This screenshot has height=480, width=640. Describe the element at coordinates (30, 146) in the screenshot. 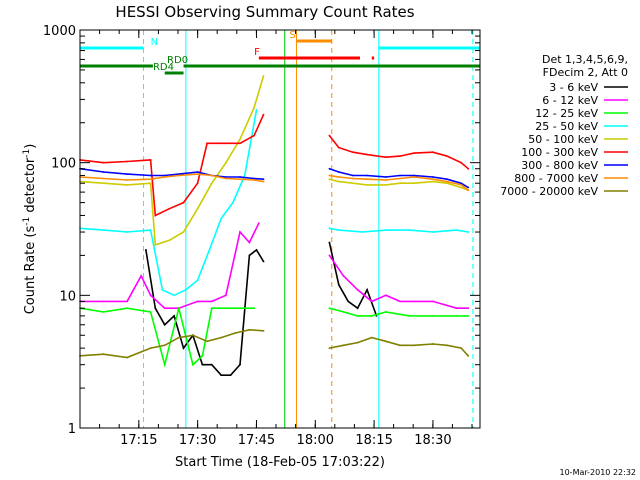

I see `y-label-part3: )` at that location.